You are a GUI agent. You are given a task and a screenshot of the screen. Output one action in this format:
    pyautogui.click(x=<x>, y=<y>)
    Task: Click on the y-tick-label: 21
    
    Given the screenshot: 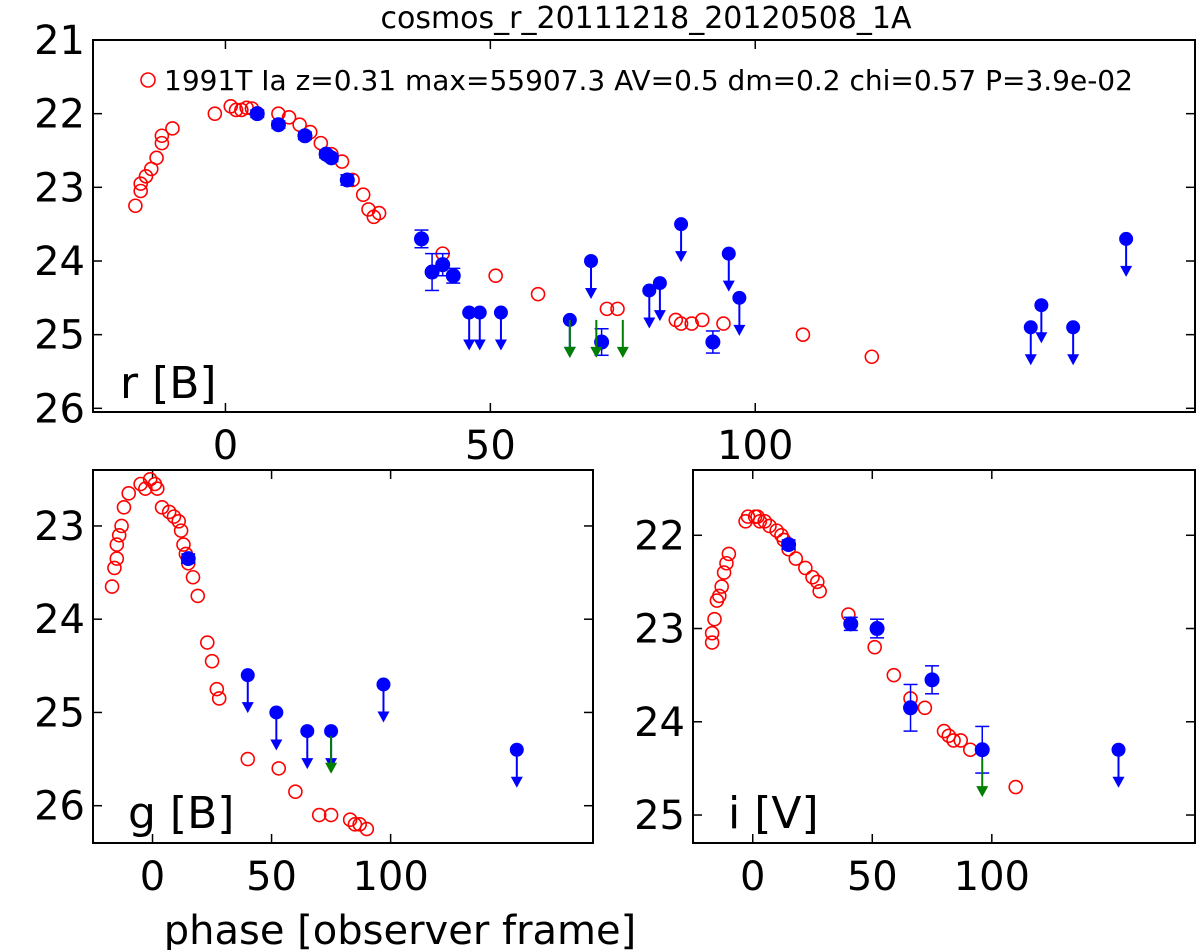 What is the action you would take?
    pyautogui.click(x=59, y=41)
    